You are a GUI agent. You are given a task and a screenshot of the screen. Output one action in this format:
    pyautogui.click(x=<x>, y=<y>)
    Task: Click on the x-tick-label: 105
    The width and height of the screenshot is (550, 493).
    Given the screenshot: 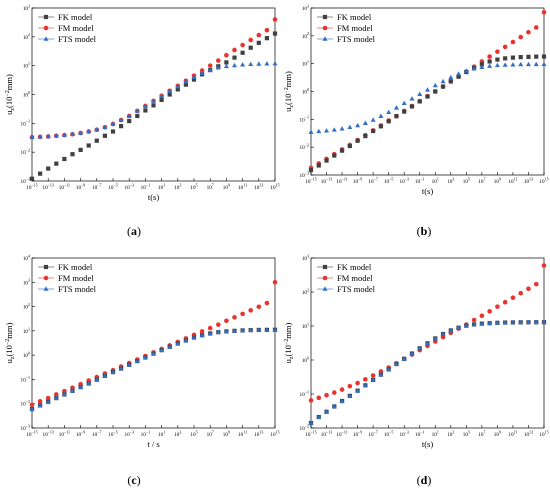 What is the action you would take?
    pyautogui.click(x=193, y=433)
    